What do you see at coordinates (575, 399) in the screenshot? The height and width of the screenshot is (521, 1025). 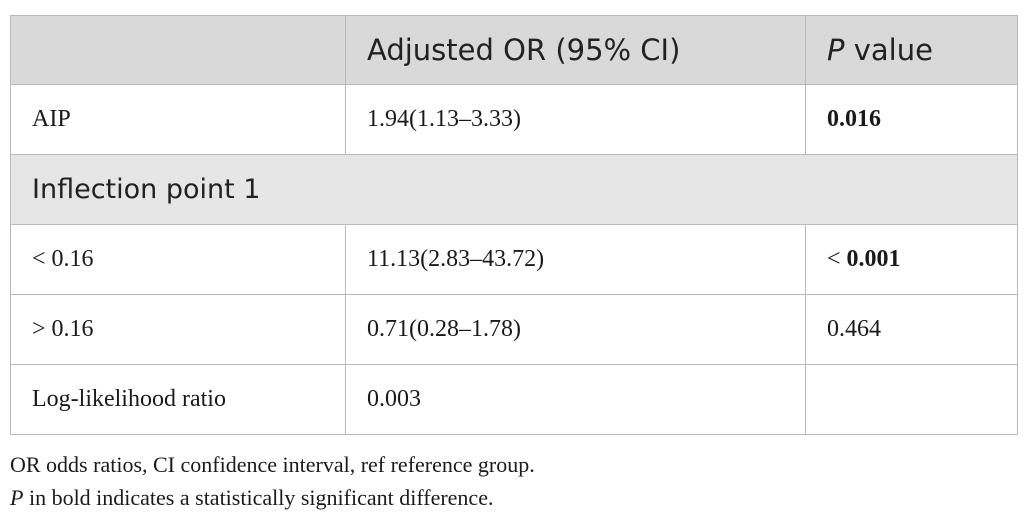 I see `row-or: 0.003` at bounding box center [575, 399].